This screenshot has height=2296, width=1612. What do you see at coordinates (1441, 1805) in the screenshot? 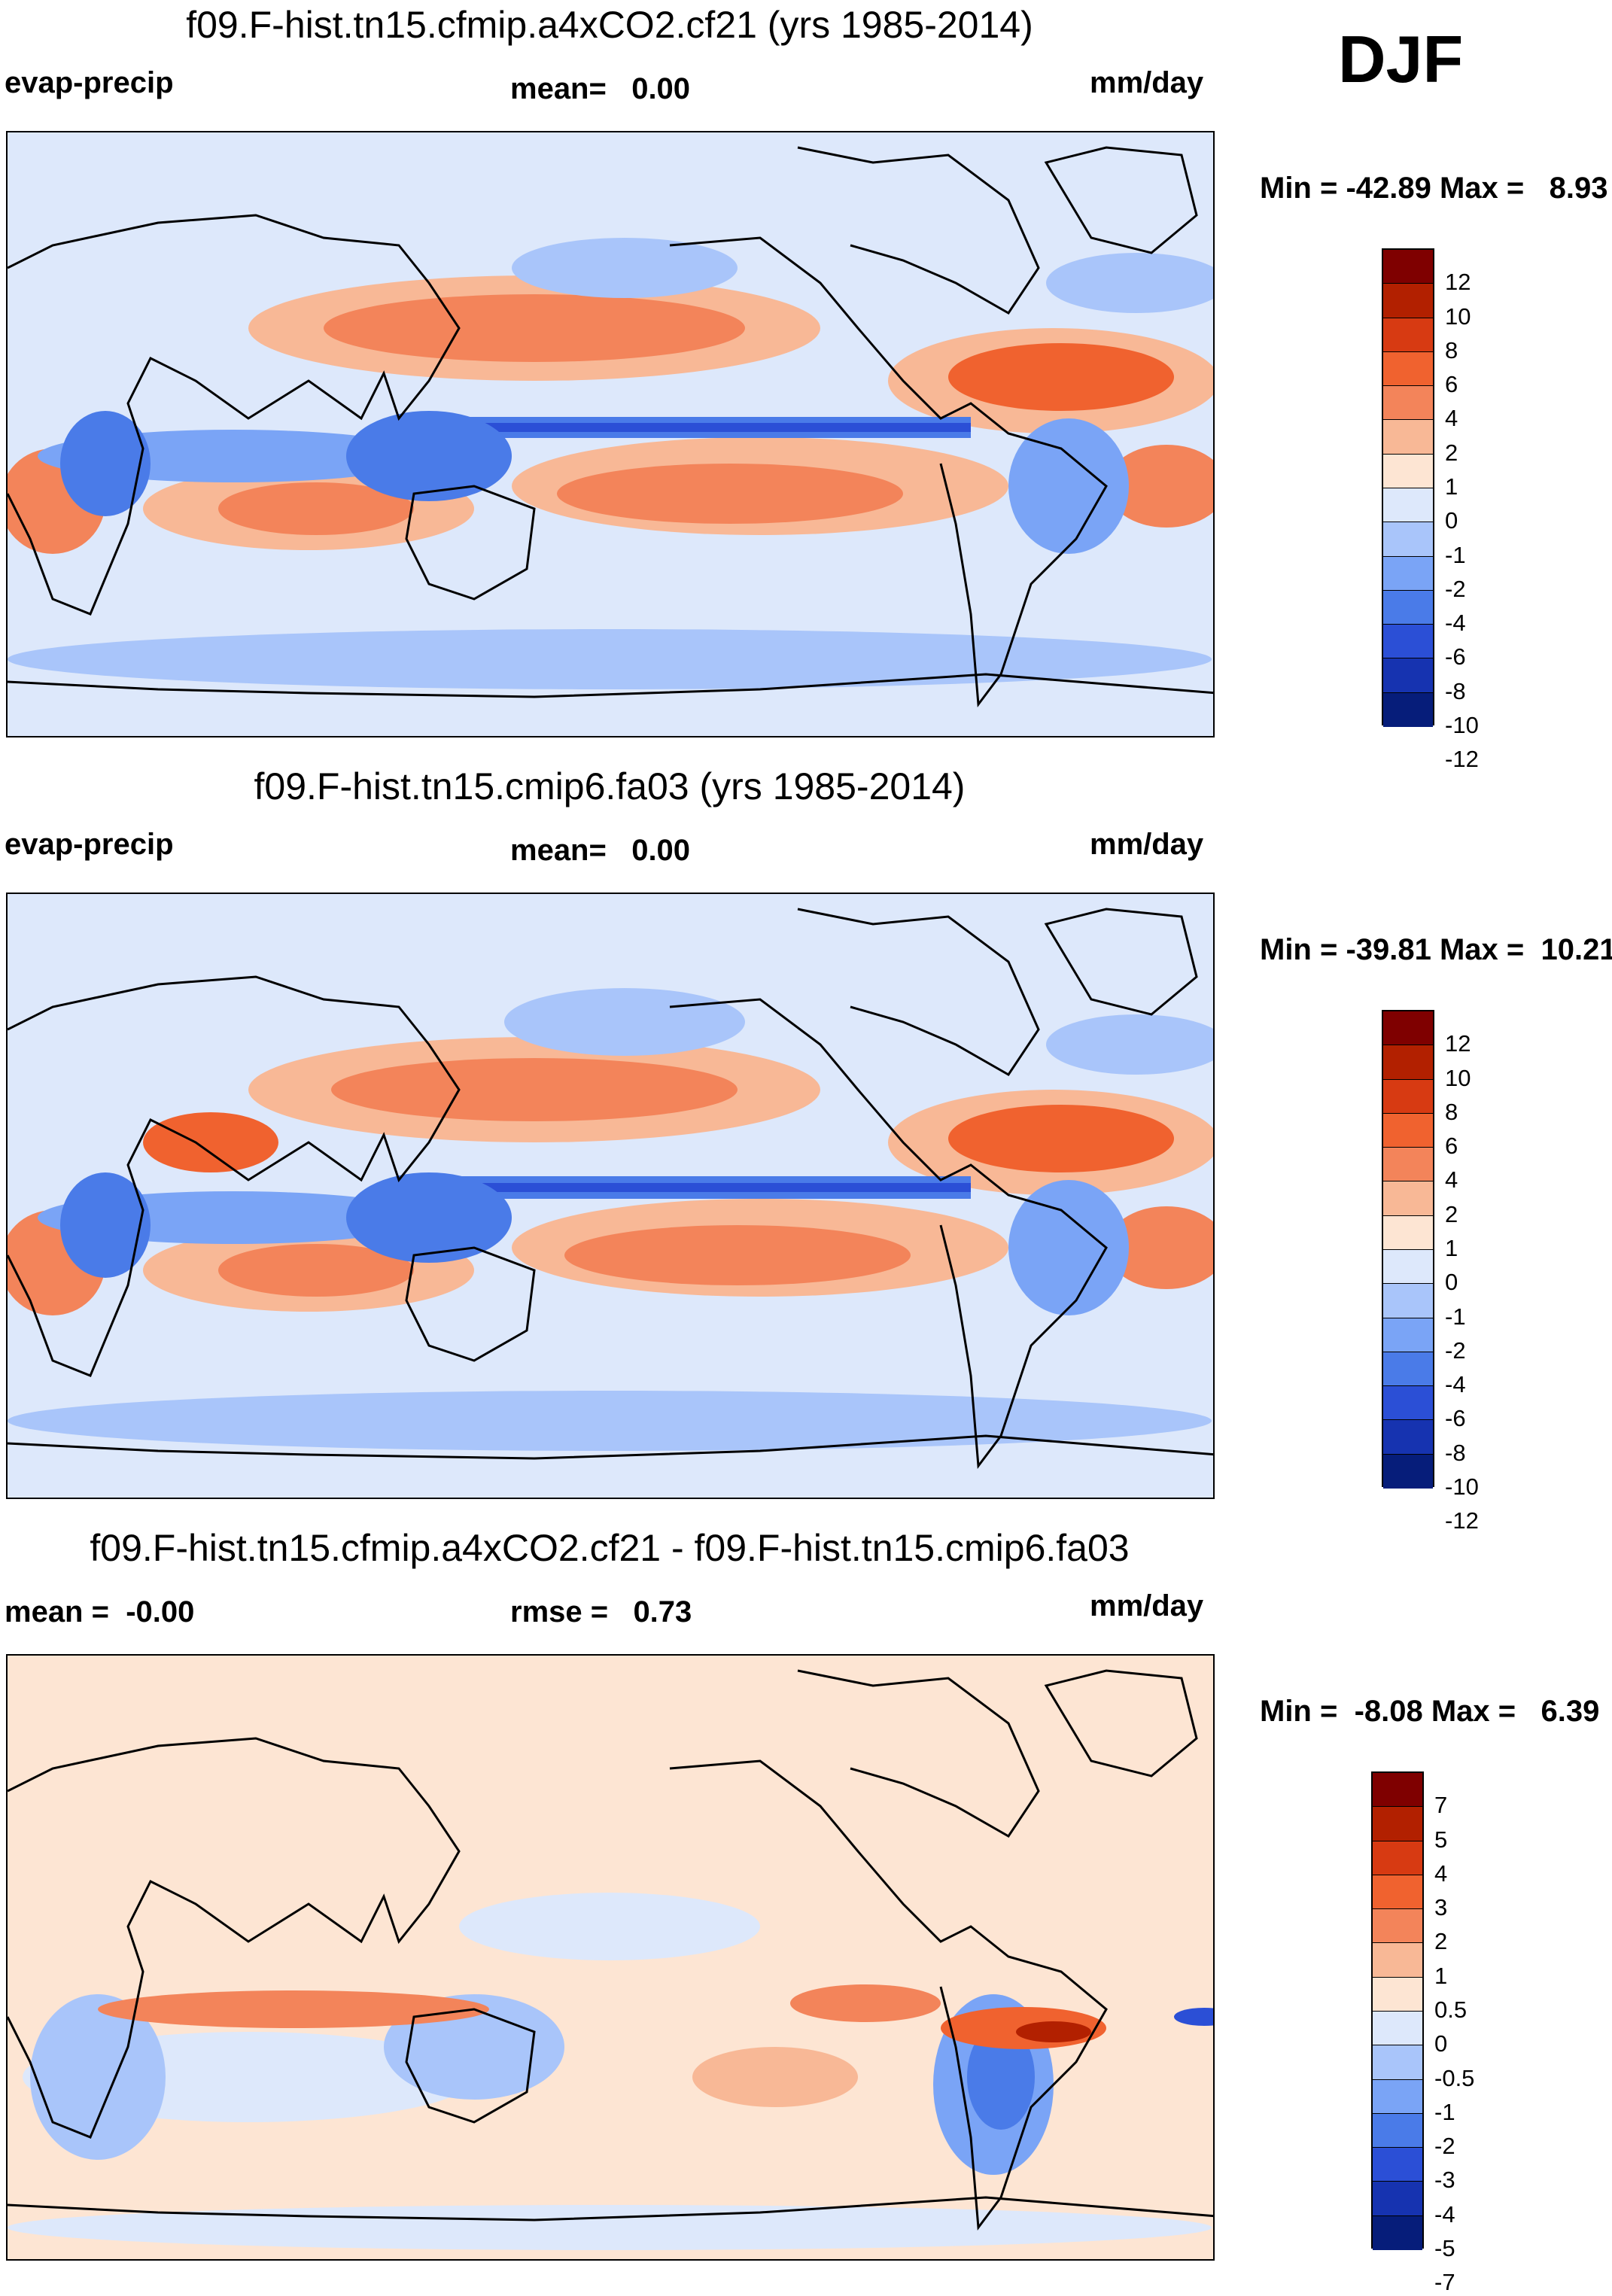
I see `colorbar-tick-label: 7` at bounding box center [1441, 1805].